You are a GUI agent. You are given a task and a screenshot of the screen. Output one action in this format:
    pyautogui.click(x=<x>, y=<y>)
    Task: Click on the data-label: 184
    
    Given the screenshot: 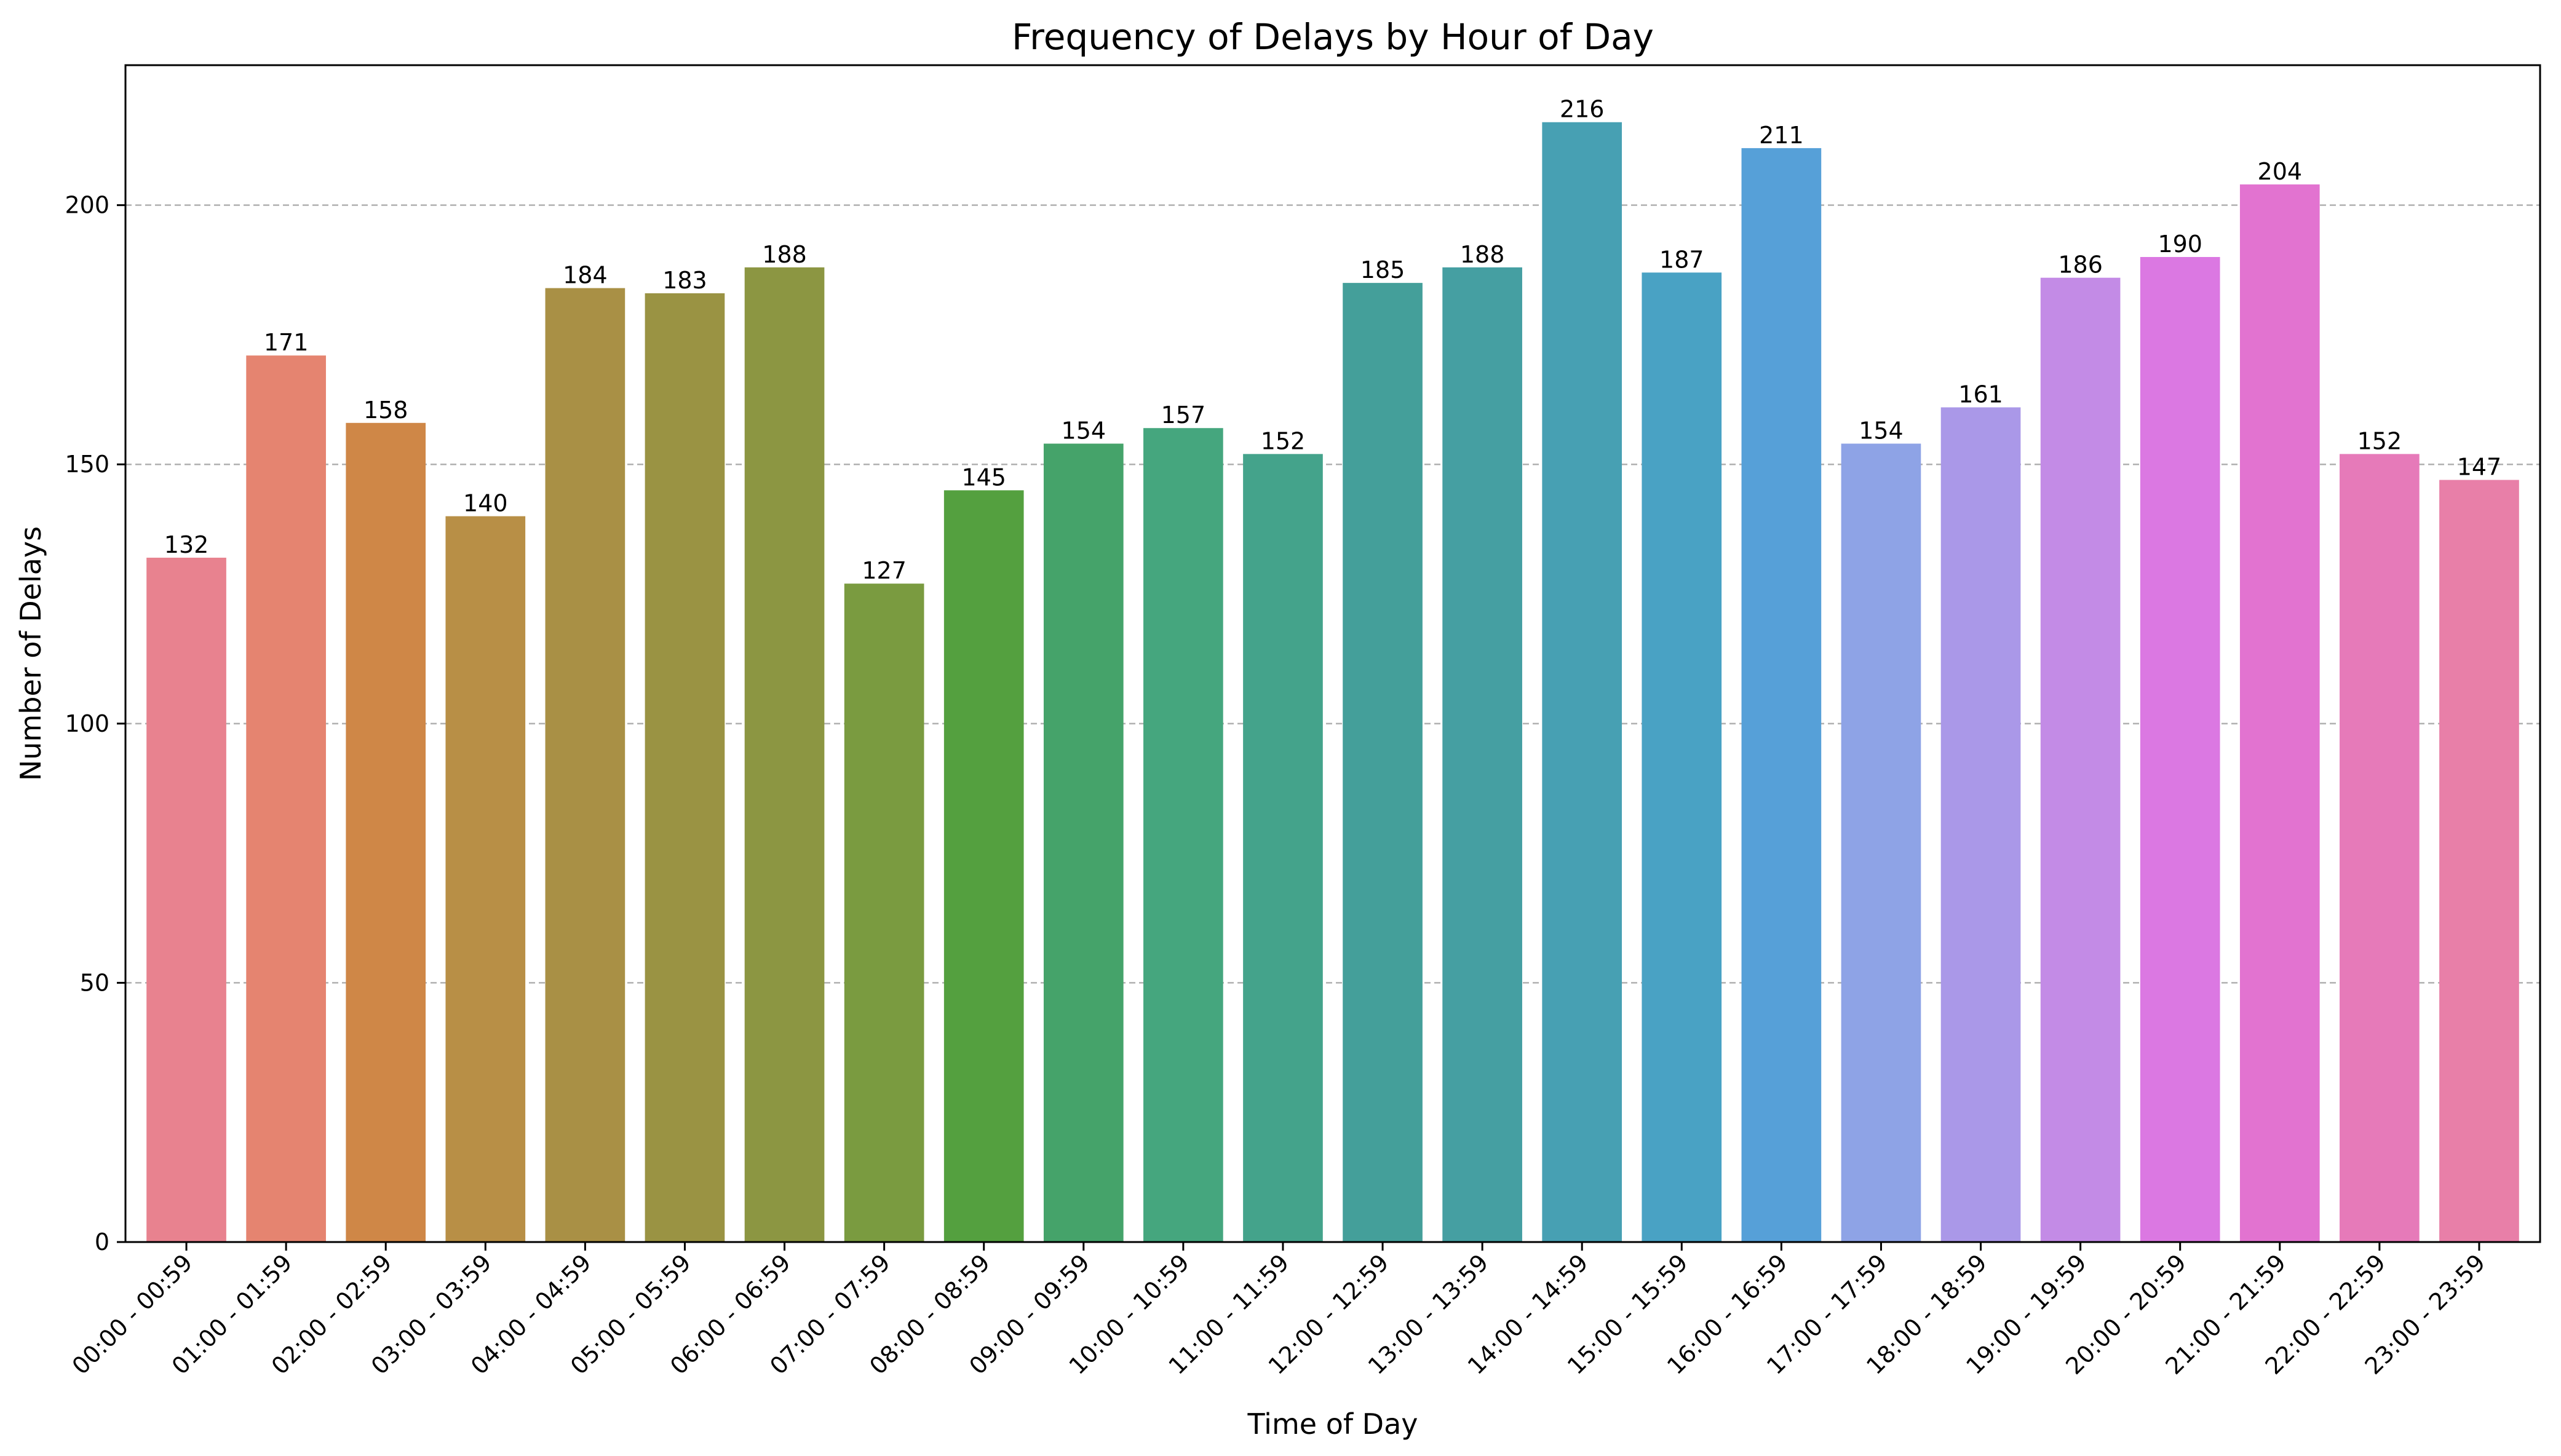 What is the action you would take?
    pyautogui.click(x=585, y=275)
    